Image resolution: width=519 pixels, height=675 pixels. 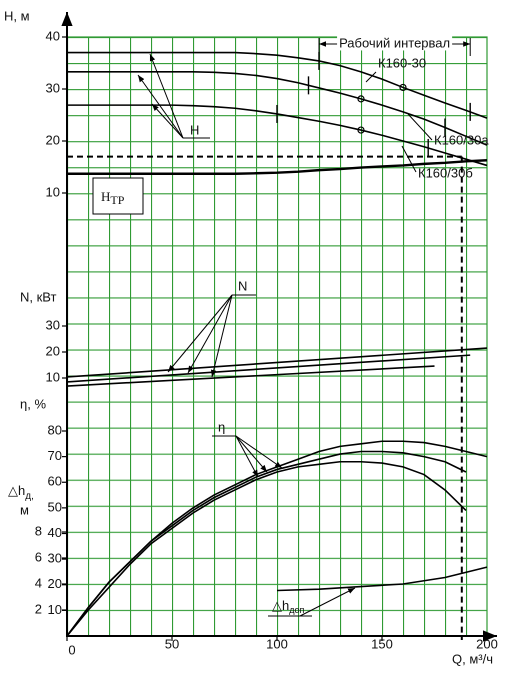 I want to click on series-label: К160/30б, so click(x=445, y=172).